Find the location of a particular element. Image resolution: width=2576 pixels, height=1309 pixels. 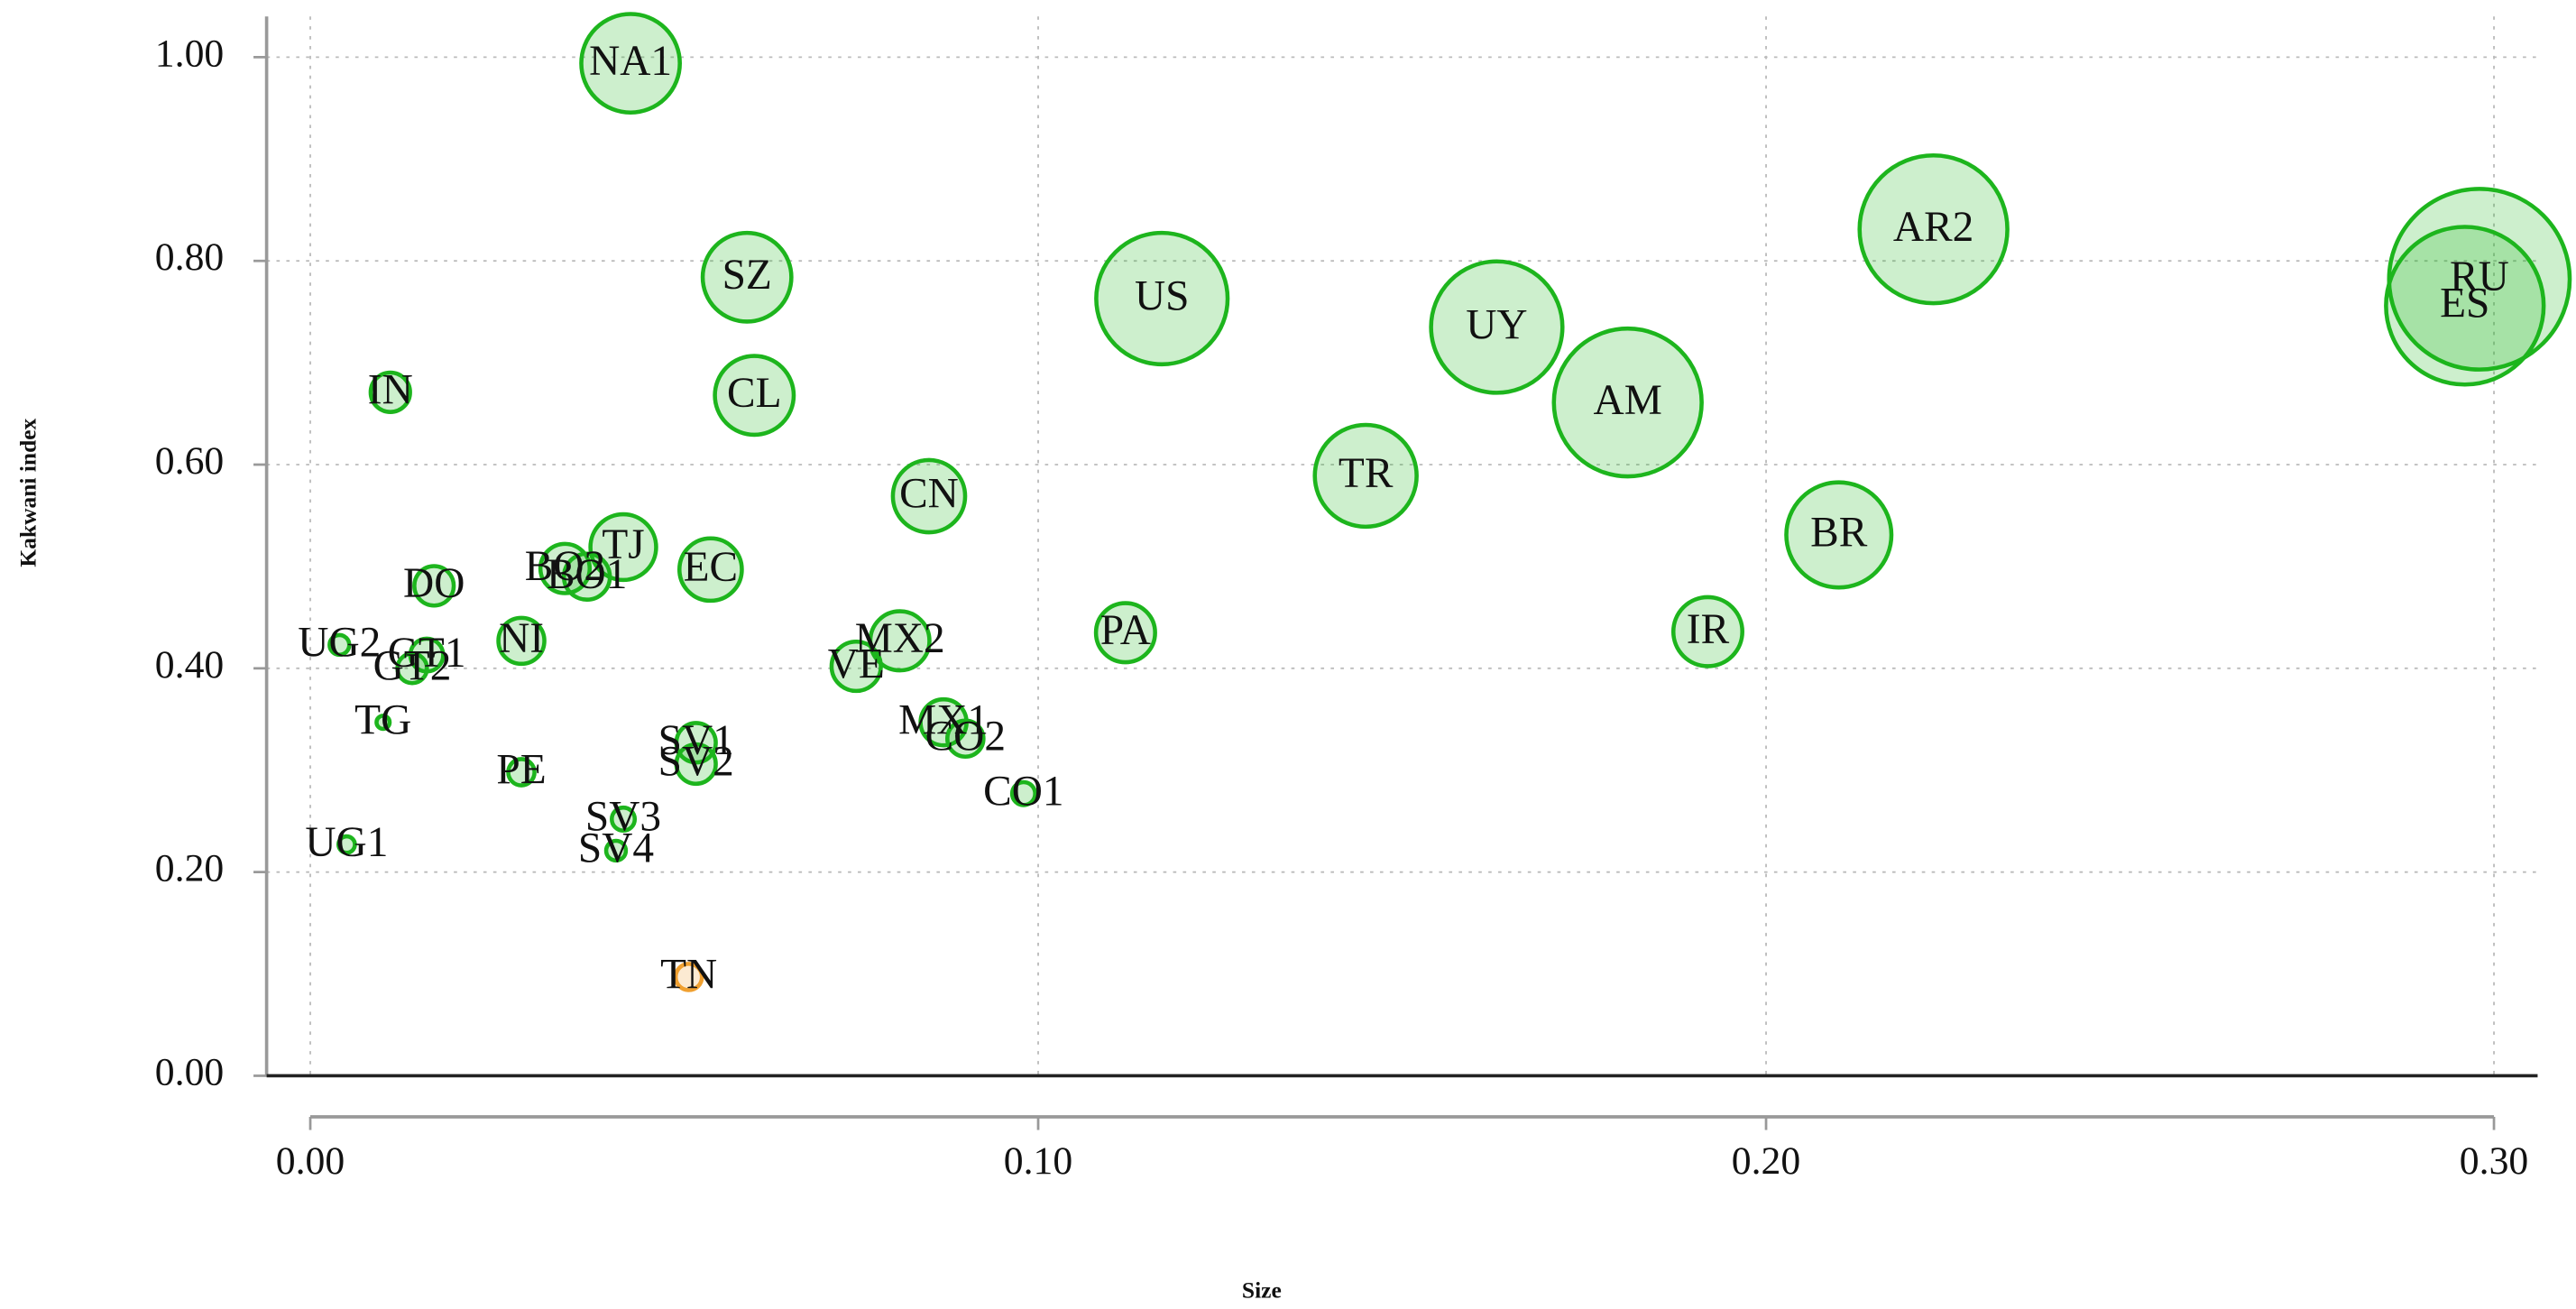

bubble-label: SV2 is located at coordinates (696, 762).